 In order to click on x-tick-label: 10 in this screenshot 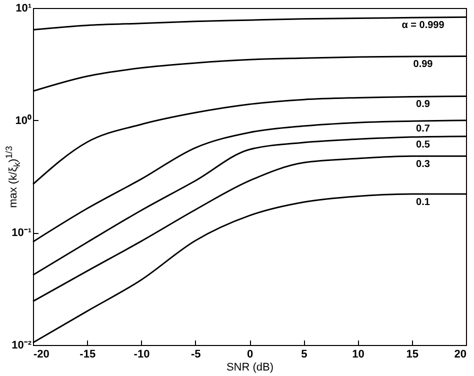, I will do `click(358, 354)`.